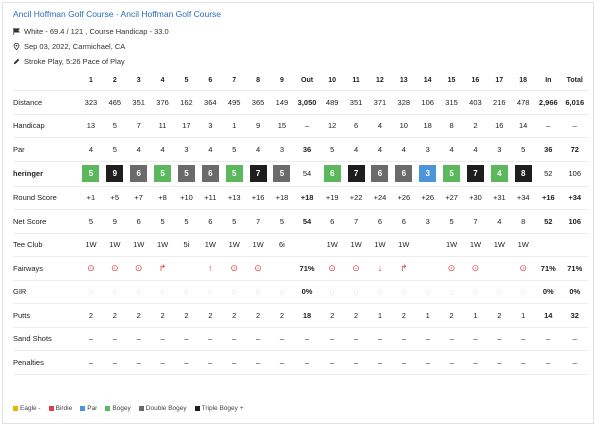 This screenshot has width=600, height=428. What do you see at coordinates (523, 198) in the screenshot?
I see `score-cell: +34` at bounding box center [523, 198].